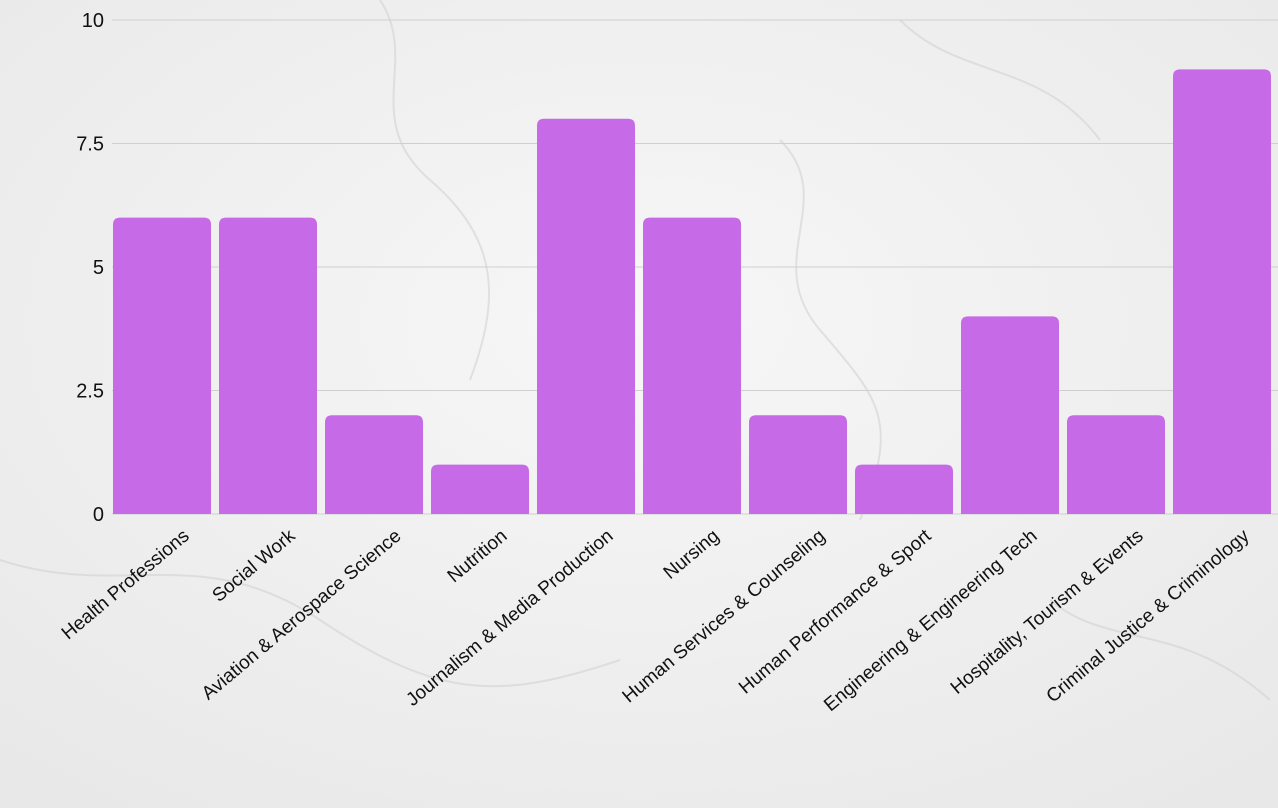 The image size is (1278, 808). What do you see at coordinates (268, 365) in the screenshot?
I see `bar-social-work` at bounding box center [268, 365].